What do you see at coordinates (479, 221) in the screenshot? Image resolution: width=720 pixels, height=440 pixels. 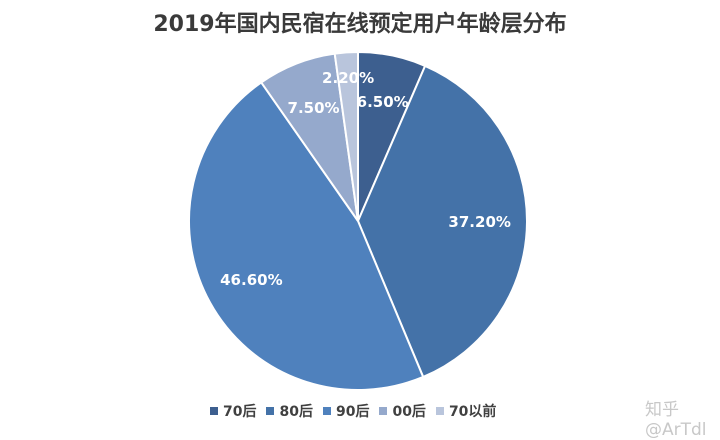 I see `slice-label: 37.20%` at bounding box center [479, 221].